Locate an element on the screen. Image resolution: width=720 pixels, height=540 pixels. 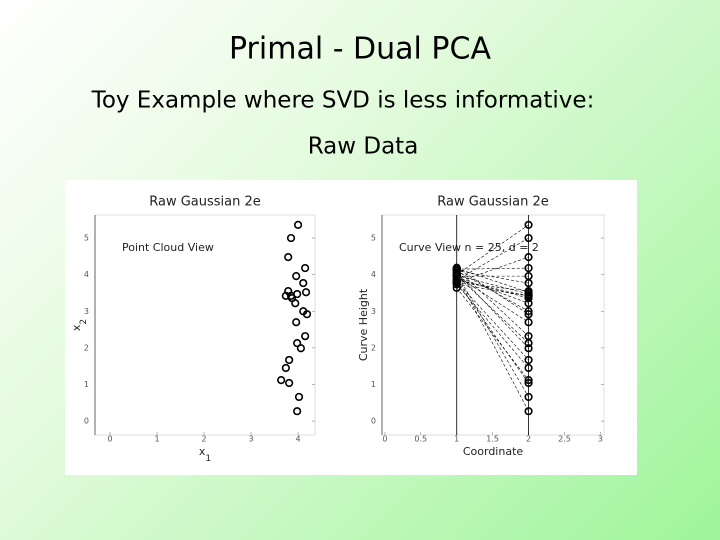
section-title: Raw Data is located at coordinates (363, 147).